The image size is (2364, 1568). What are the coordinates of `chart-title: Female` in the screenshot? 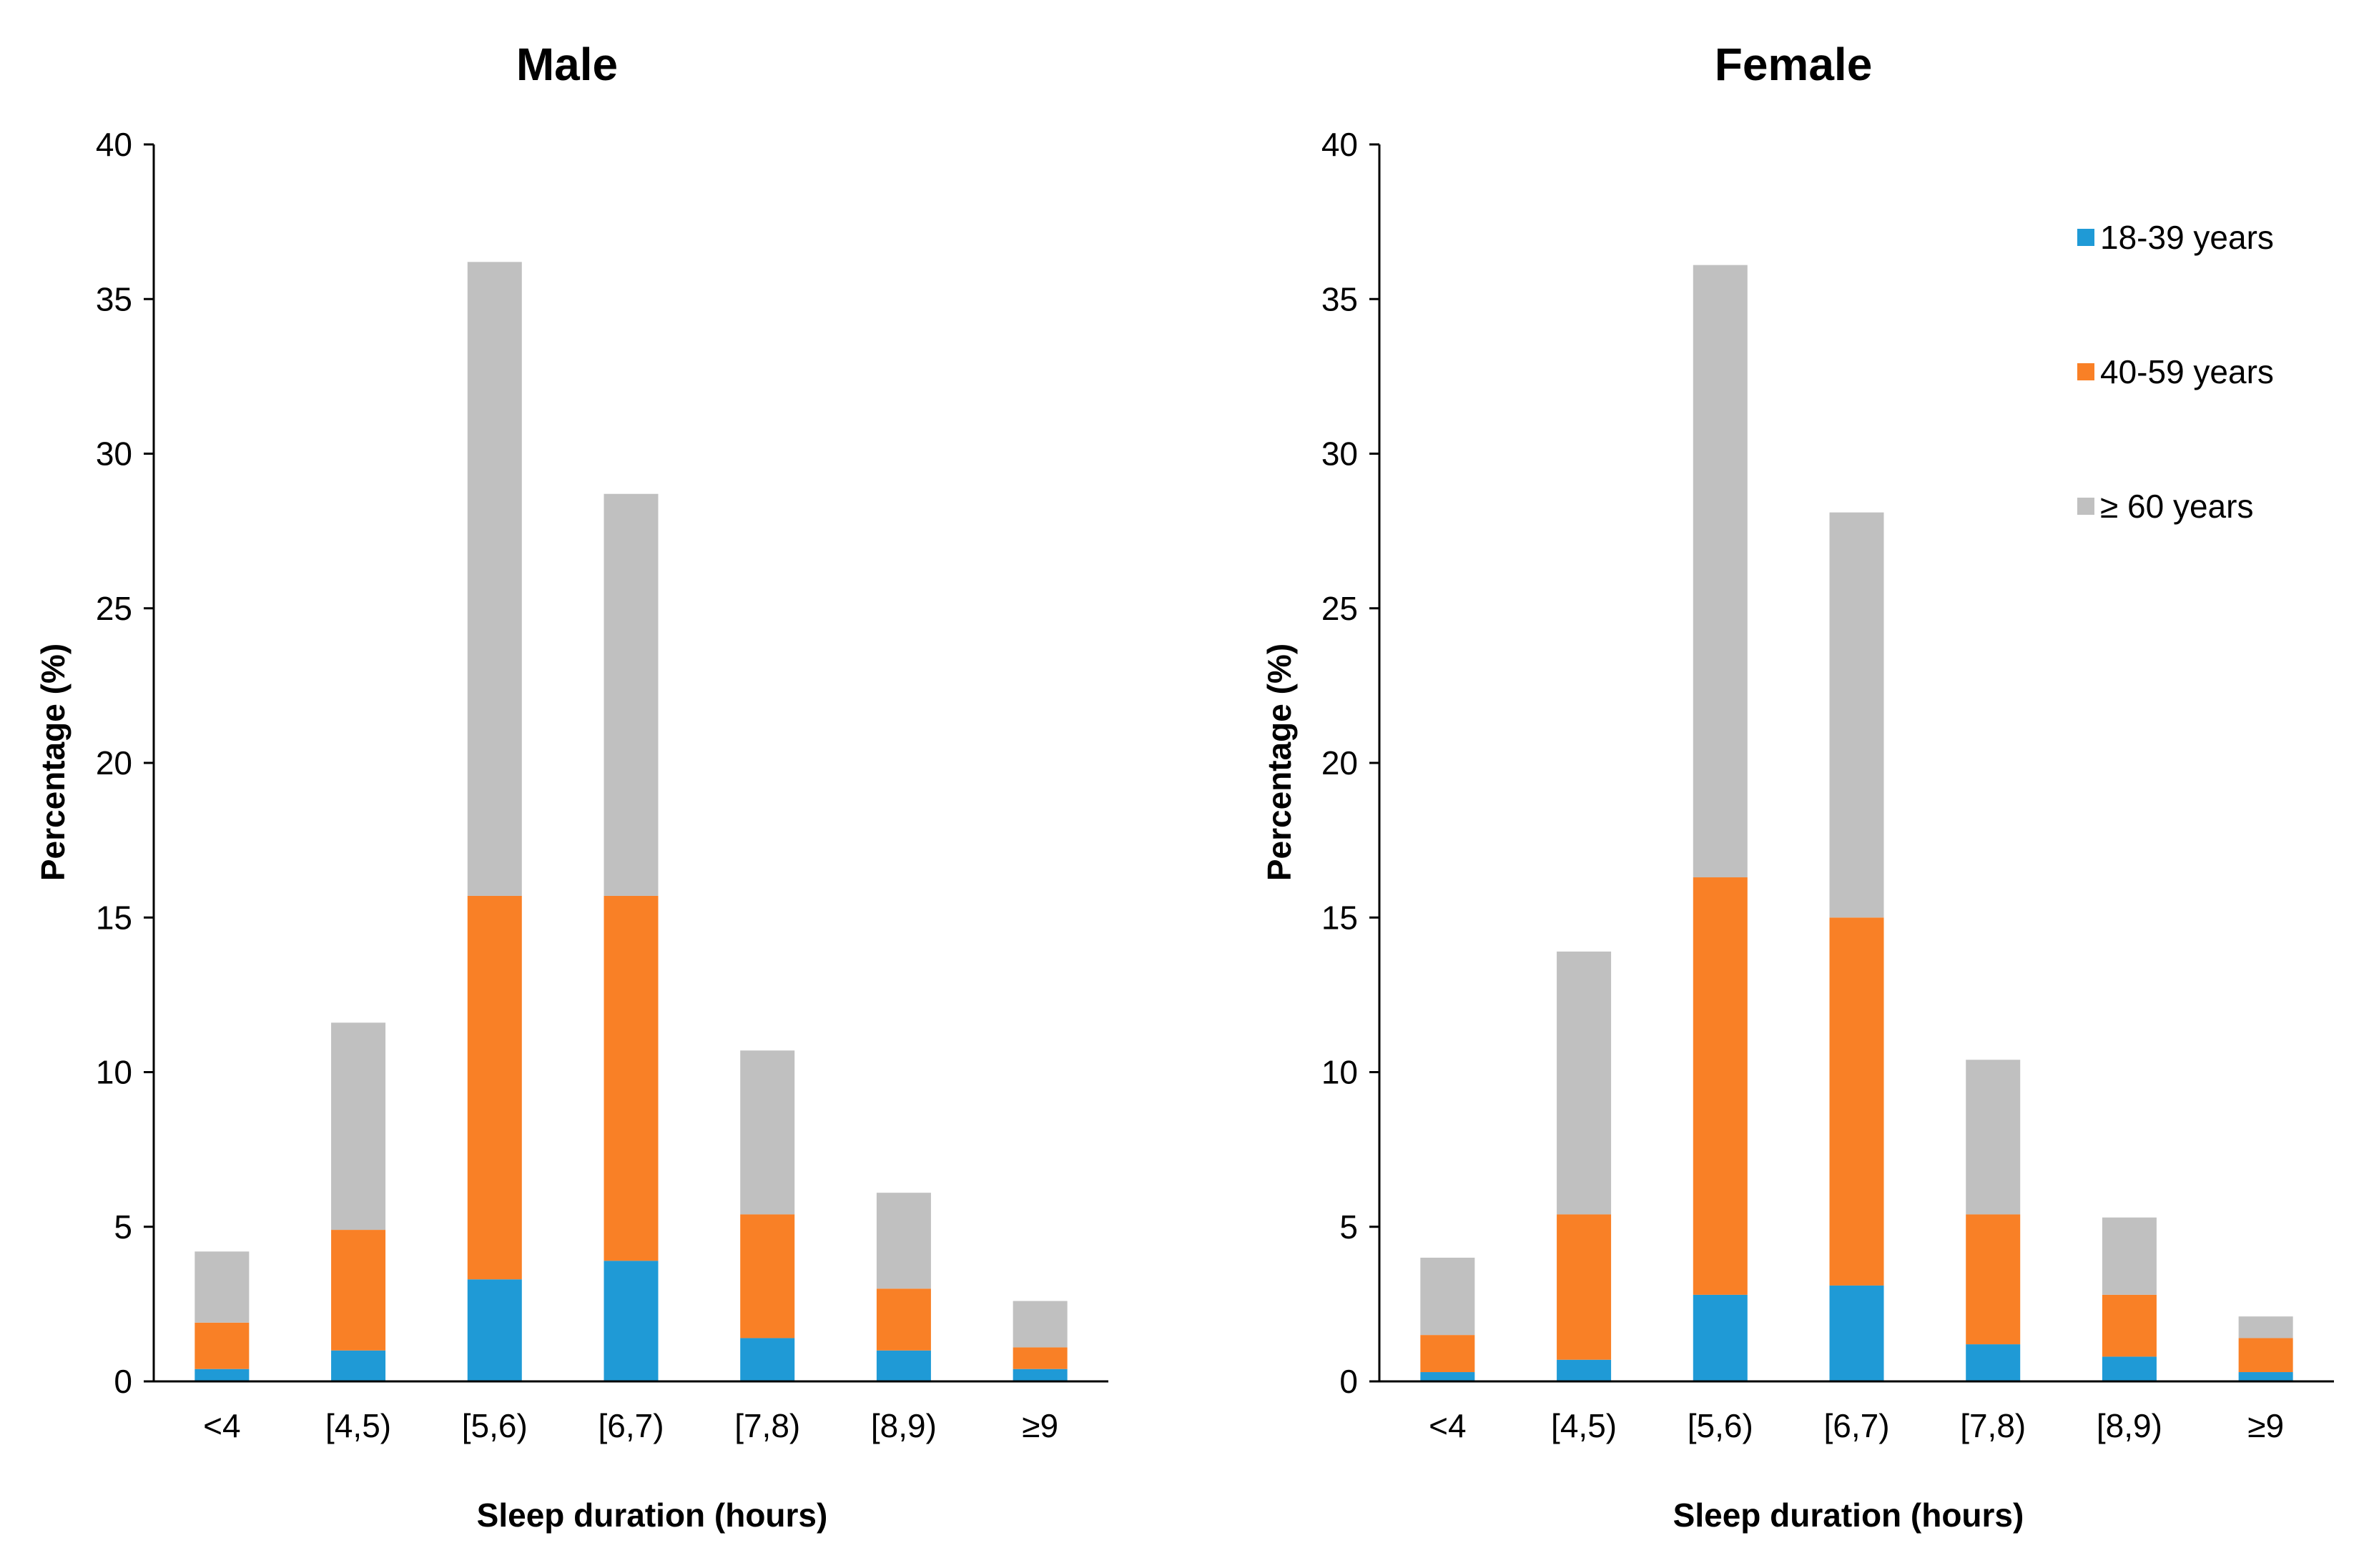 It's located at (1794, 64).